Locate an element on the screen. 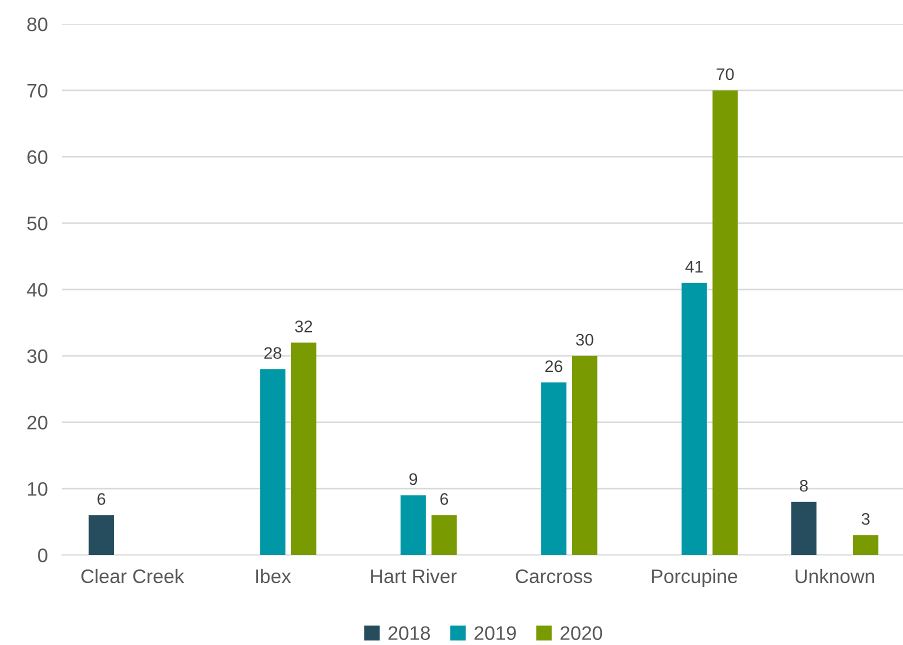 Image resolution: width=903 pixels, height=645 pixels. y-tick-label: 20 is located at coordinates (37, 423).